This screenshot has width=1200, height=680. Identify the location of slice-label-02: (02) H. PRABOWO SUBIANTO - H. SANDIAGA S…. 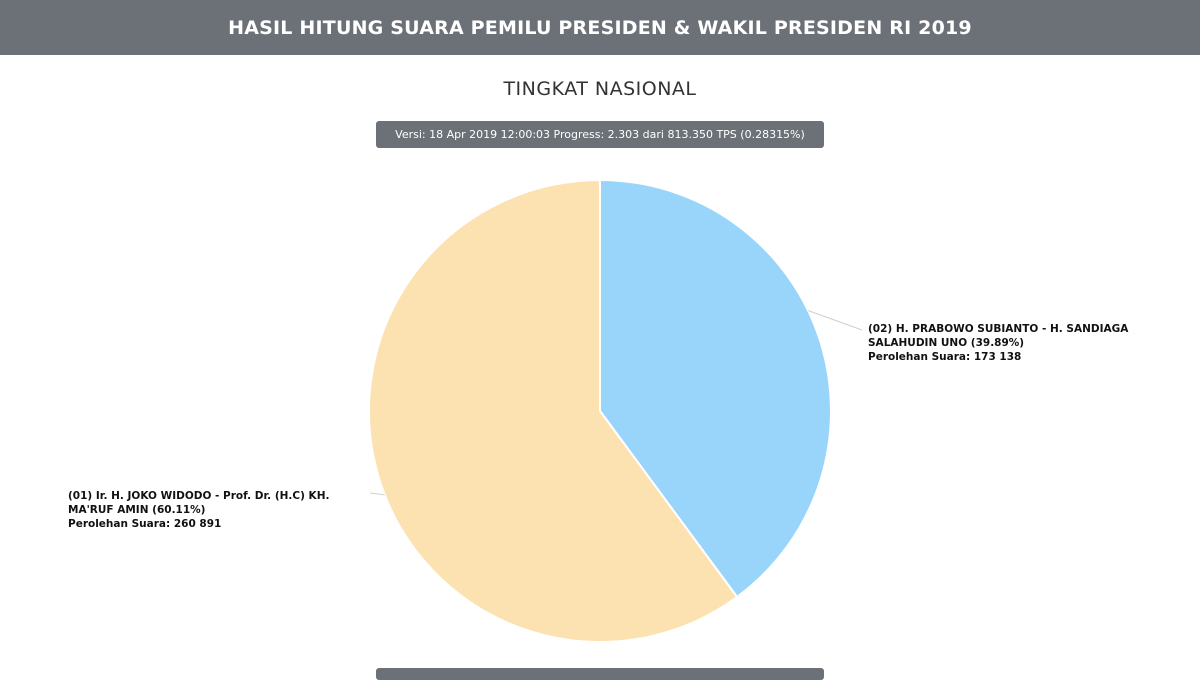
(1013, 343).